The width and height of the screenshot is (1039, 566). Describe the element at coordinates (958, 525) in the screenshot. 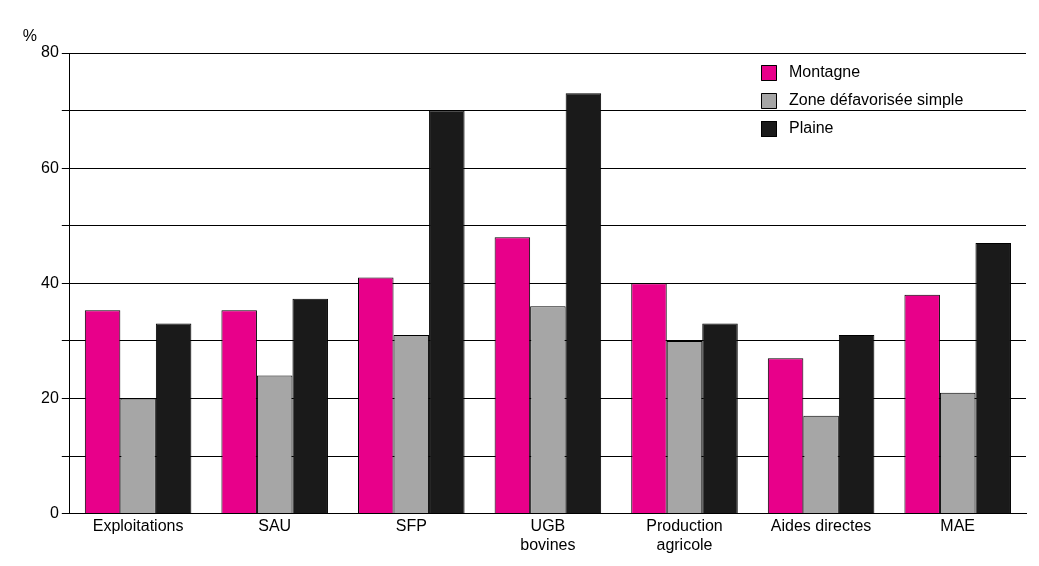

I see `x-tick-label: MAE` at that location.